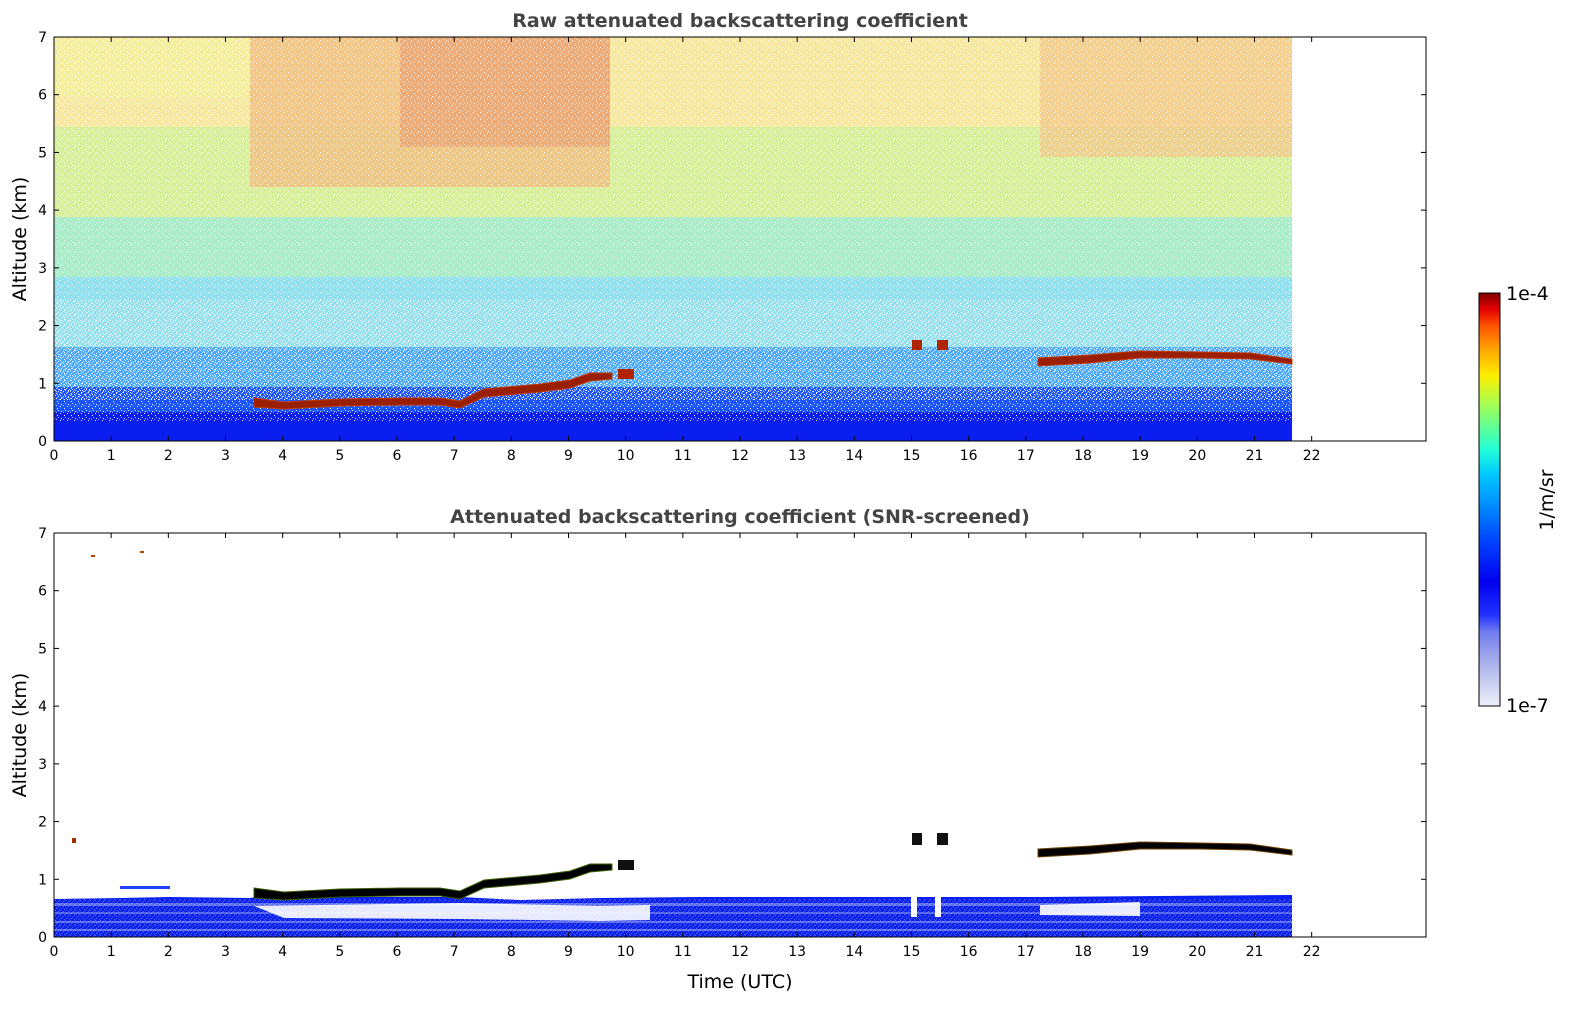 The image size is (1595, 1020). Describe the element at coordinates (1527, 706) in the screenshot. I see `colorbar-min-label: 1e-7` at that location.